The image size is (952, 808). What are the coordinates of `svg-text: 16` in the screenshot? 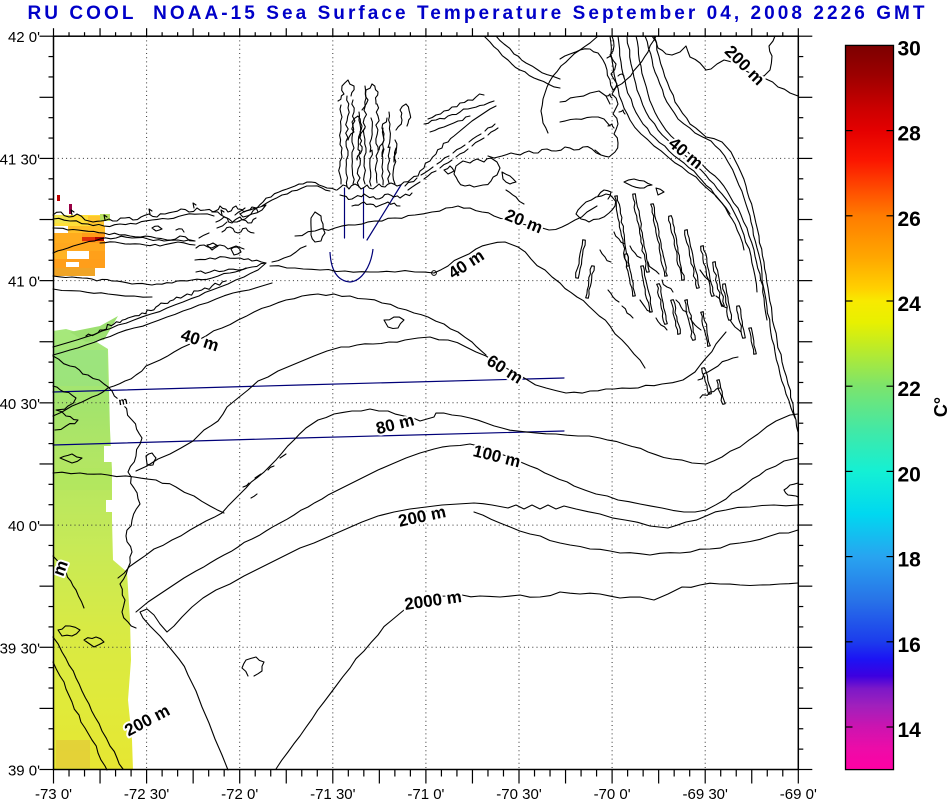 It's located at (909, 645).